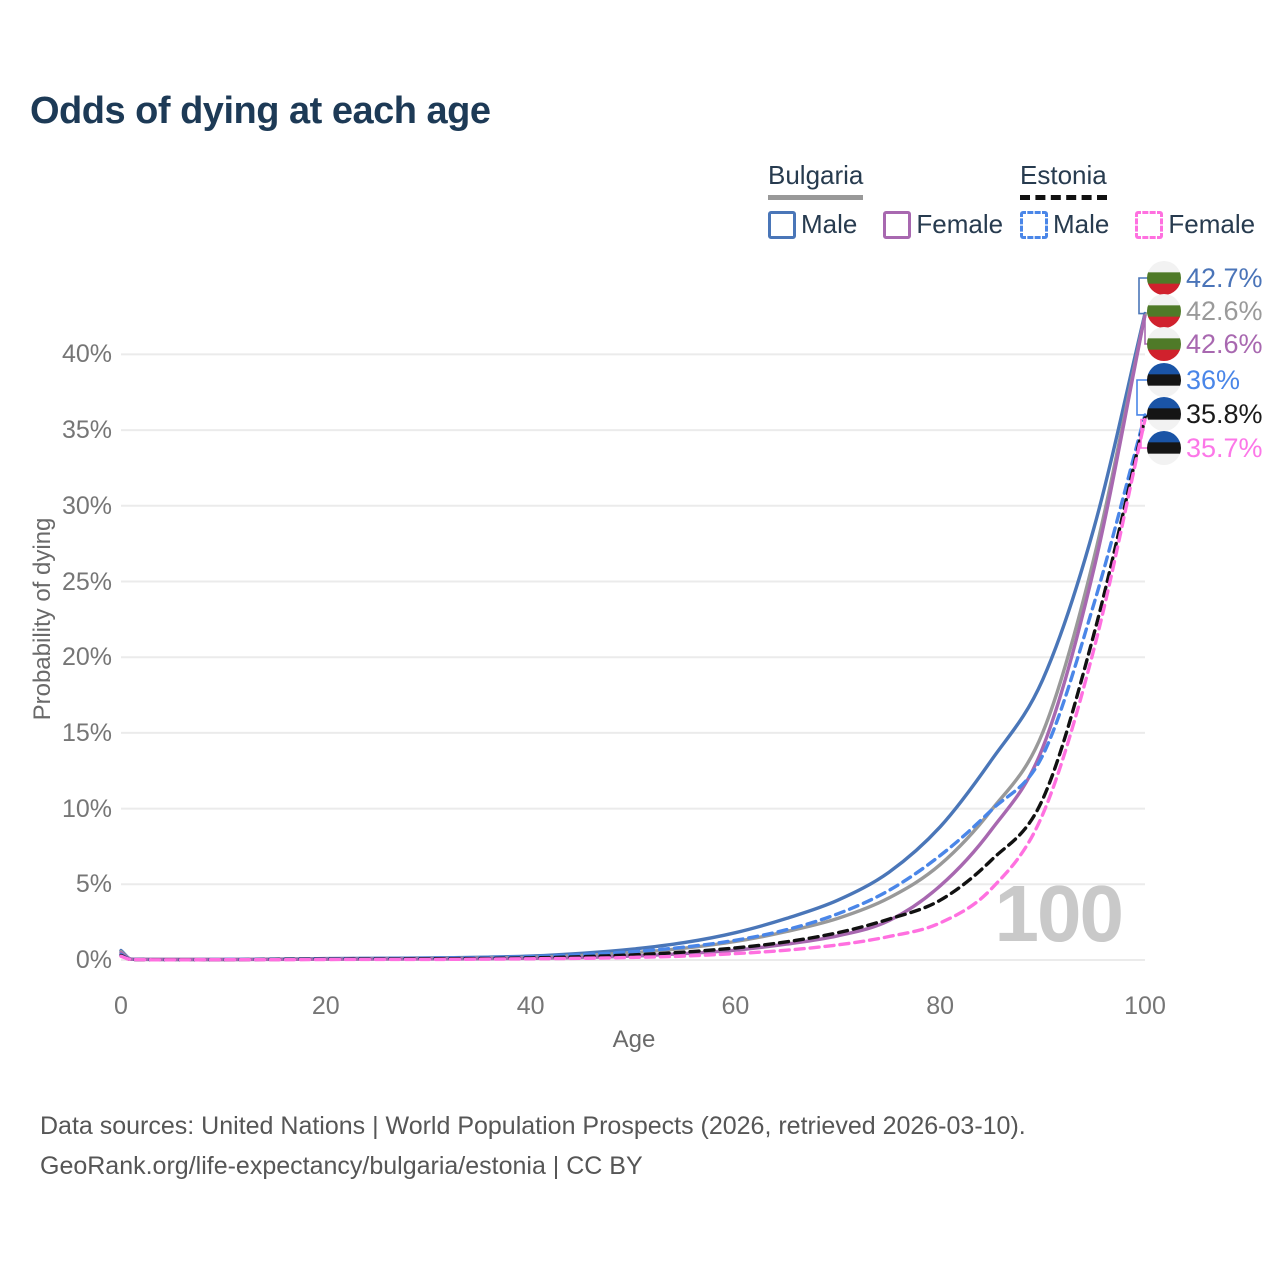  Describe the element at coordinates (816, 180) in the screenshot. I see `legend-country-bulgaria: Bulgaria` at that location.